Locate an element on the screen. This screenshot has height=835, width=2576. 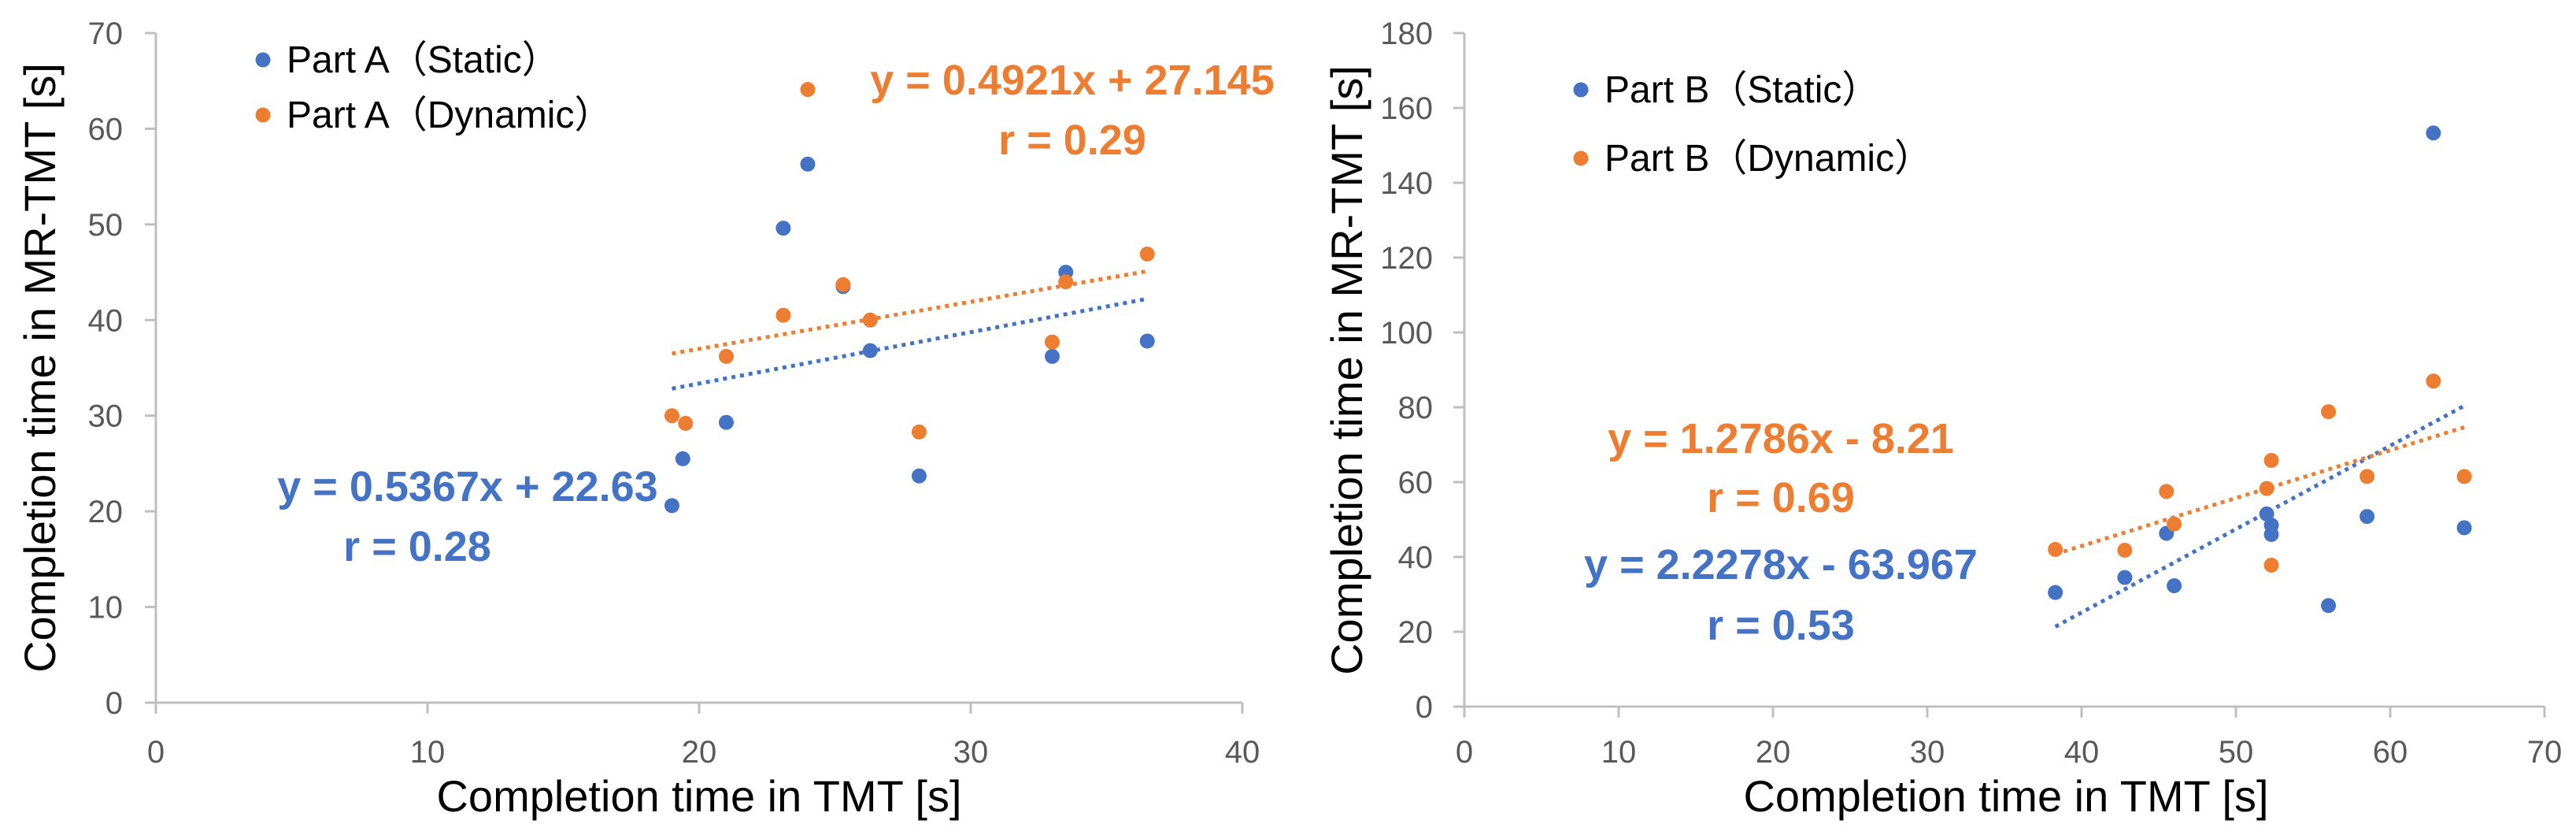
x-tick-label: 60 is located at coordinates (2390, 752).